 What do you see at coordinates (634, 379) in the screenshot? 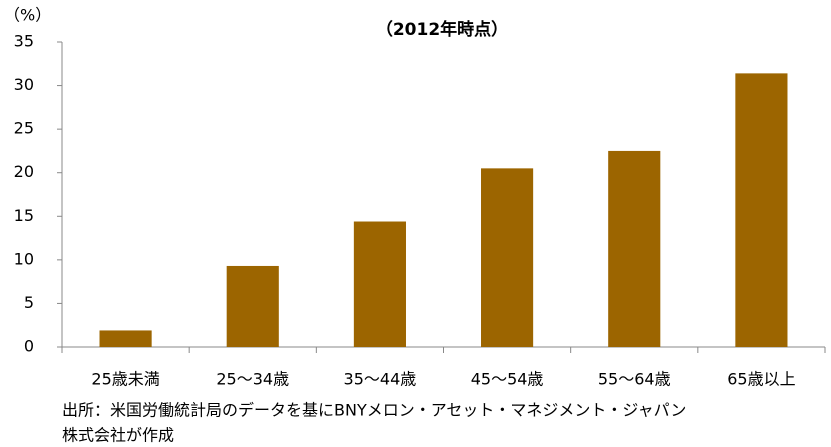
I see `x-tick-label: 55〜64歳` at bounding box center [634, 379].